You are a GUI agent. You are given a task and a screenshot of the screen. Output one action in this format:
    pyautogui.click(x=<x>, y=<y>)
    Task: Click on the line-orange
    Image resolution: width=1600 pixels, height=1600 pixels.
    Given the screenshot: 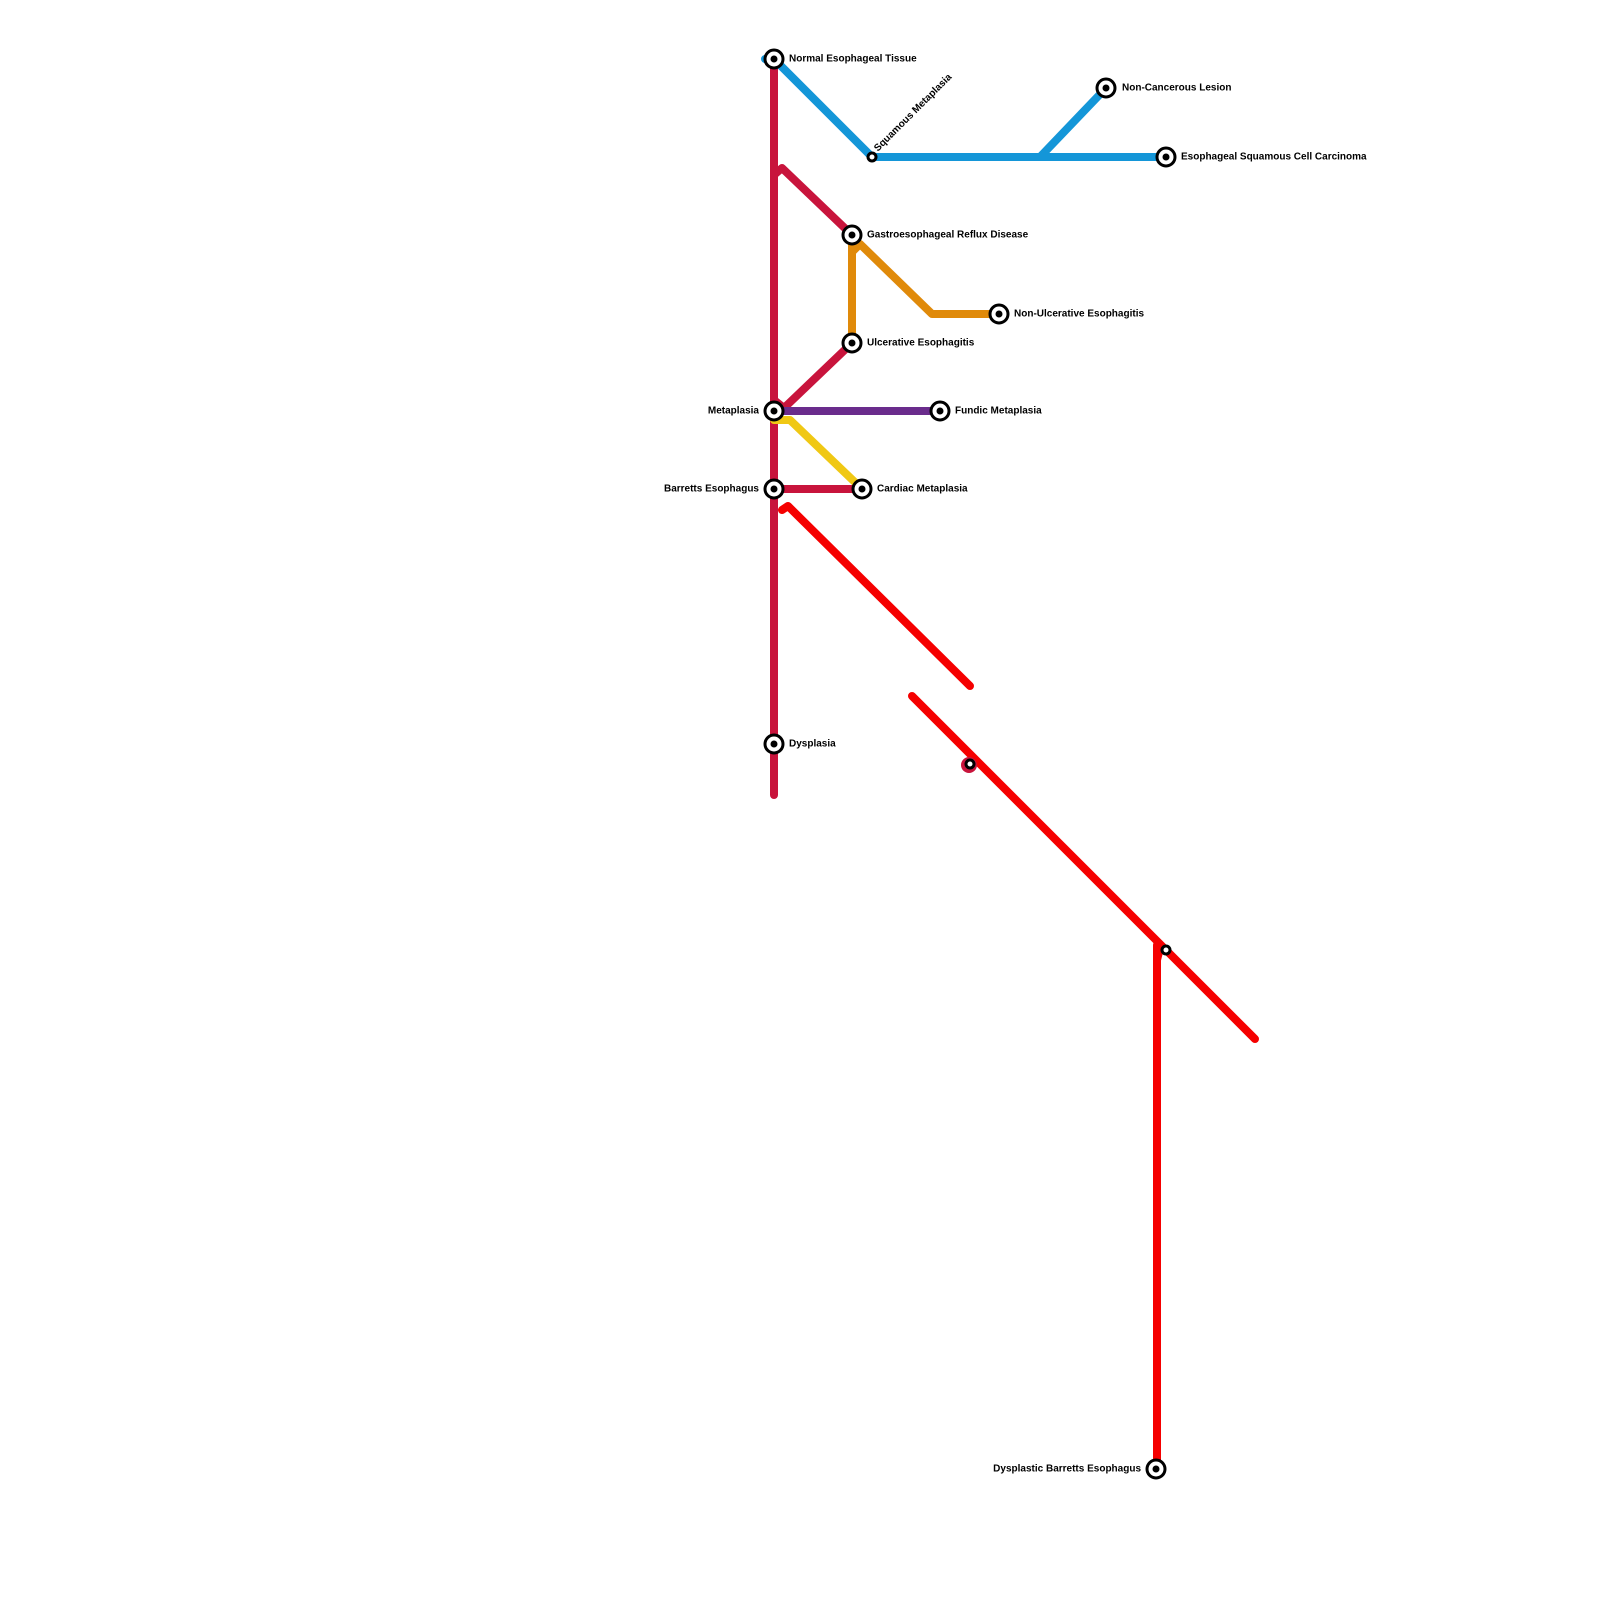 What is the action you would take?
    pyautogui.click(x=925, y=279)
    